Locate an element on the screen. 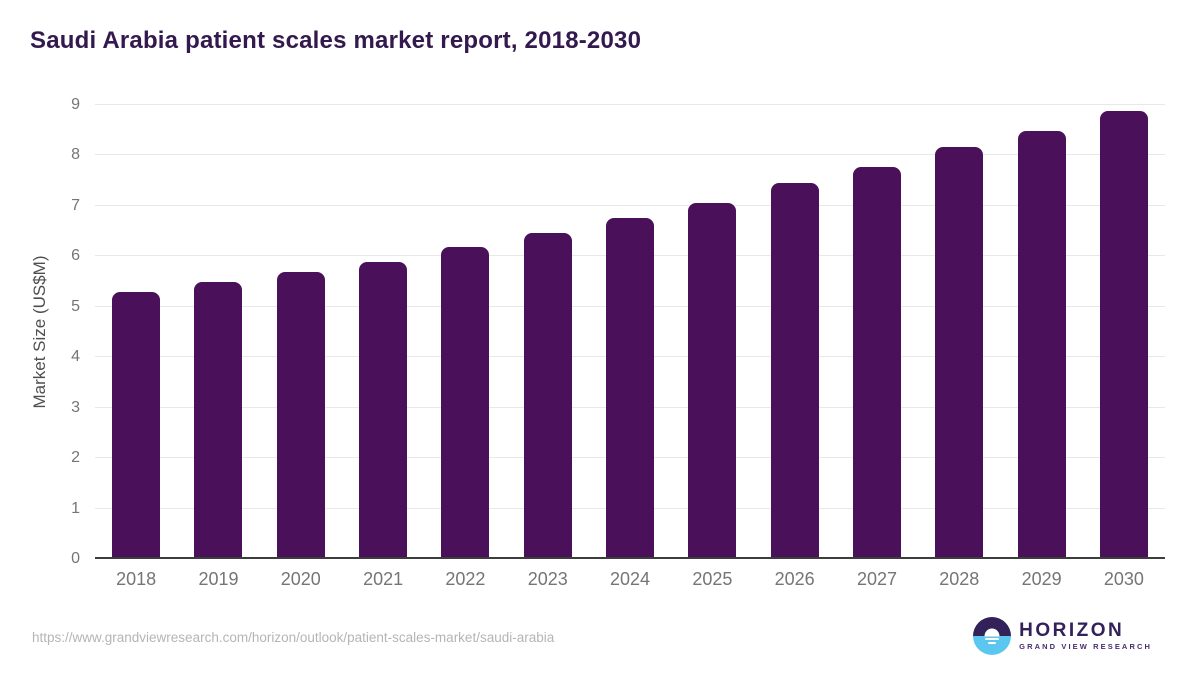 The height and width of the screenshot is (675, 1200). y-tick-label: 1 is located at coordinates (75, 508).